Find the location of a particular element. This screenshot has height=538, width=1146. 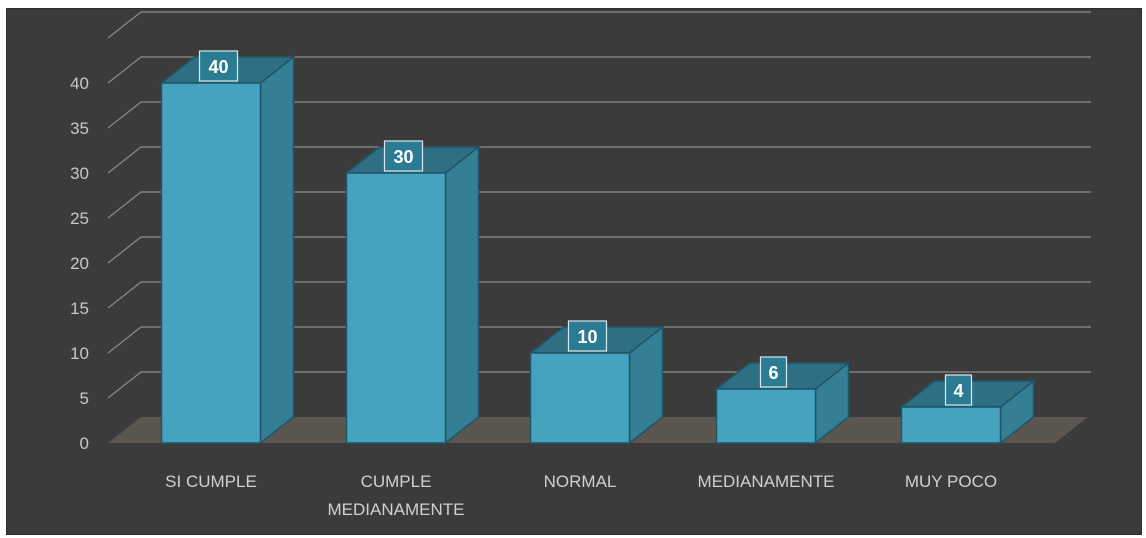

y-tick-label: 35 is located at coordinates (79, 128).